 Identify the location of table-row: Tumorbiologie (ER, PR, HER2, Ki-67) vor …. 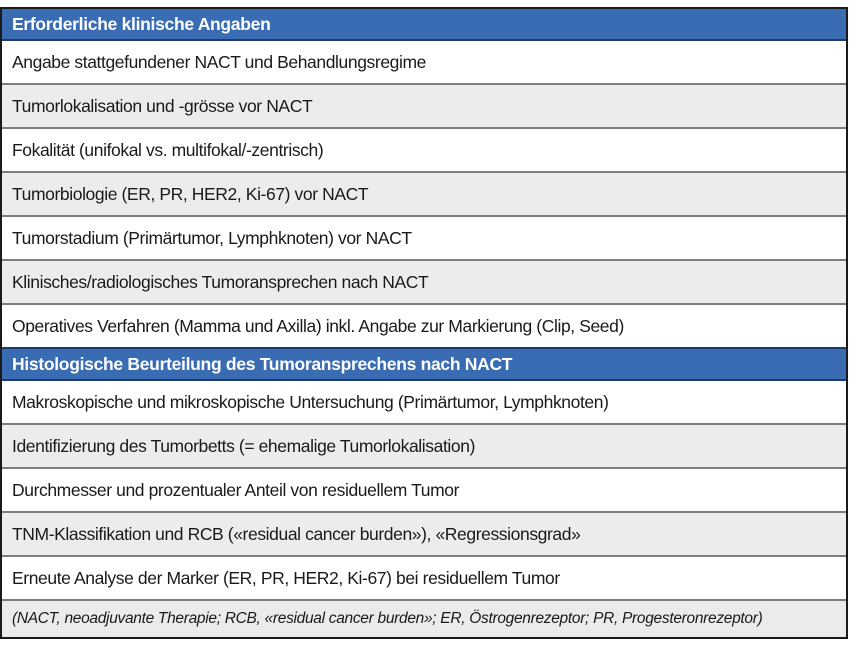
(424, 193).